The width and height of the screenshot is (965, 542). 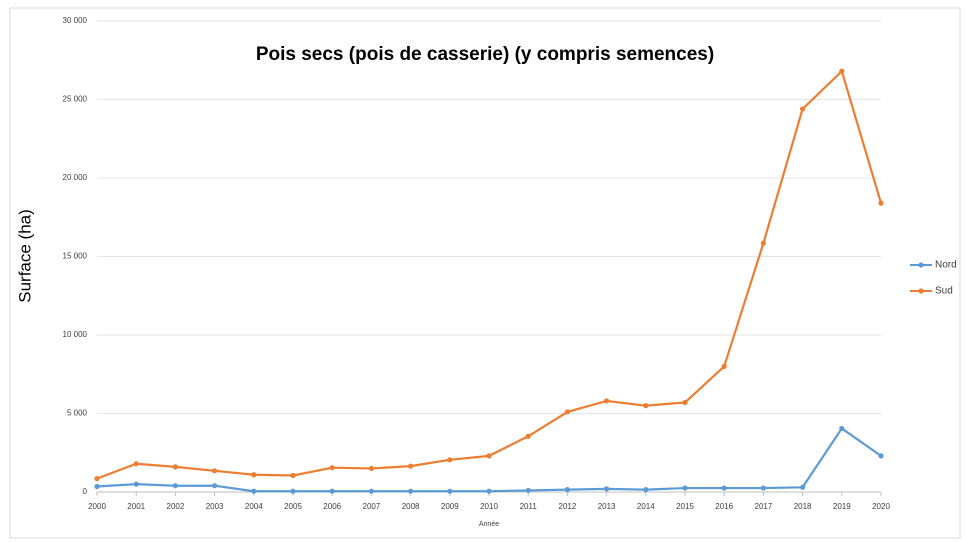 What do you see at coordinates (724, 506) in the screenshot?
I see `x-tick-label: 2016` at bounding box center [724, 506].